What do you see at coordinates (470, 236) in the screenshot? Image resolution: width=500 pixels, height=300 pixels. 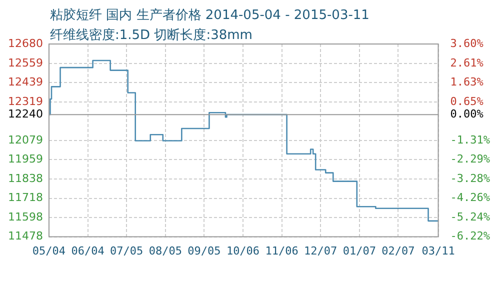 I see `y2-tick-label: -6.22%` at bounding box center [470, 236].